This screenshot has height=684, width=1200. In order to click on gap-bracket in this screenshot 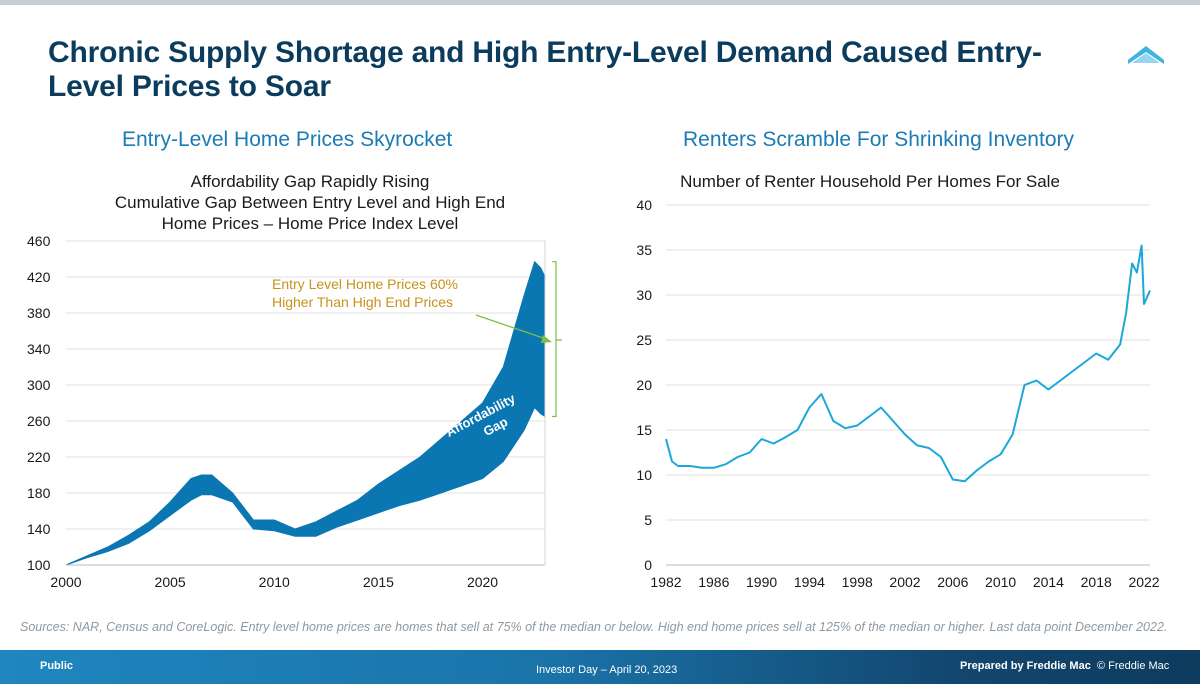, I will do `click(557, 339)`.